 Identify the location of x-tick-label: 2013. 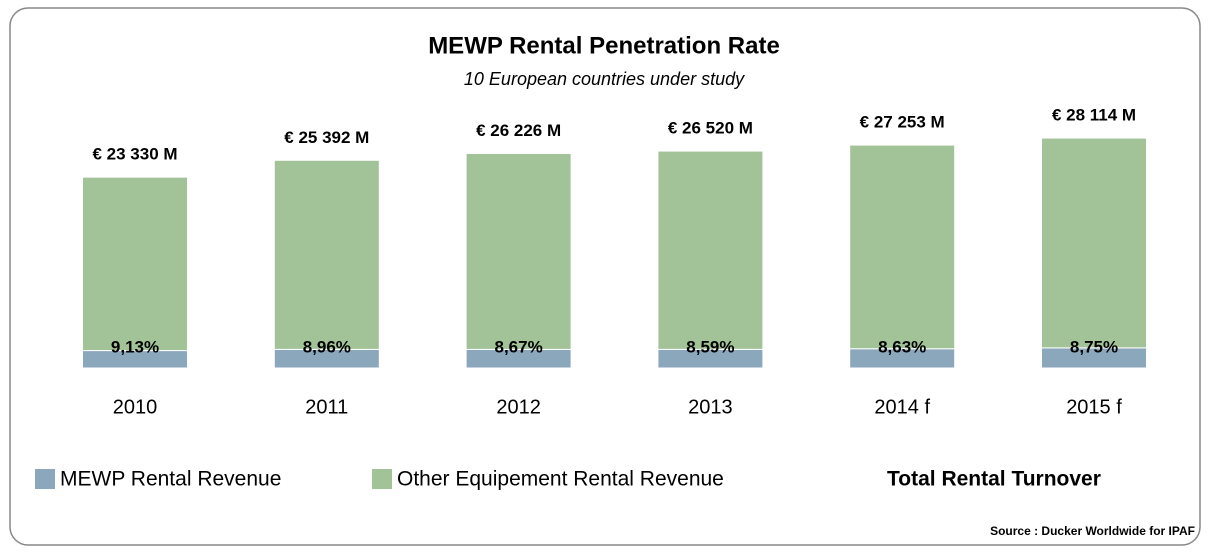
(710, 407).